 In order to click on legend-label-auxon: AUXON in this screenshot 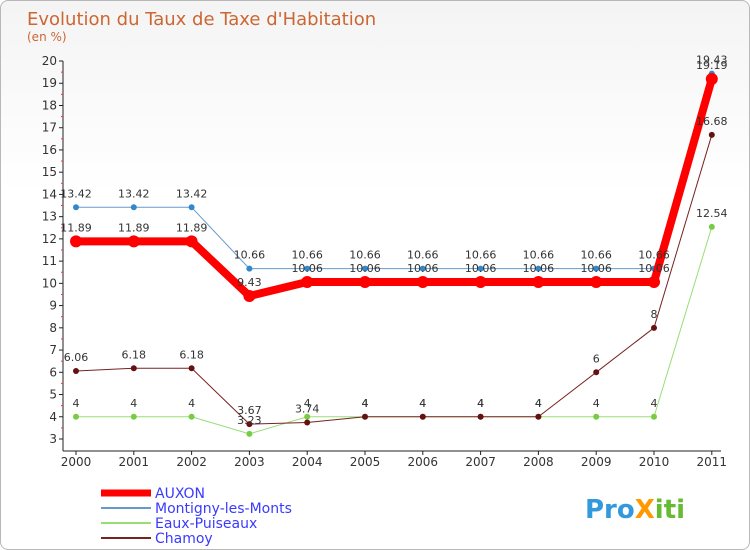, I will do `click(180, 494)`.